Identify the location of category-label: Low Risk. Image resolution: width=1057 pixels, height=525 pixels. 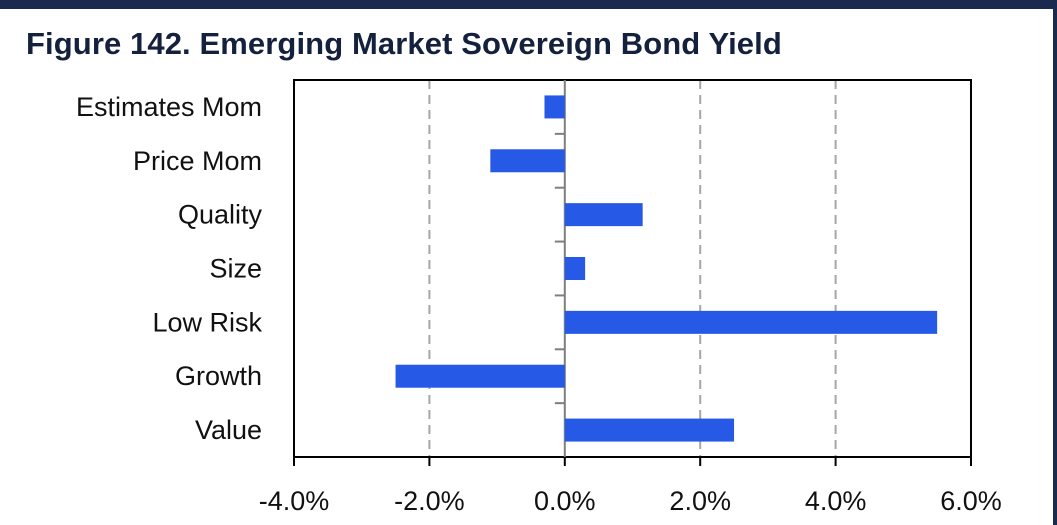
(207, 322).